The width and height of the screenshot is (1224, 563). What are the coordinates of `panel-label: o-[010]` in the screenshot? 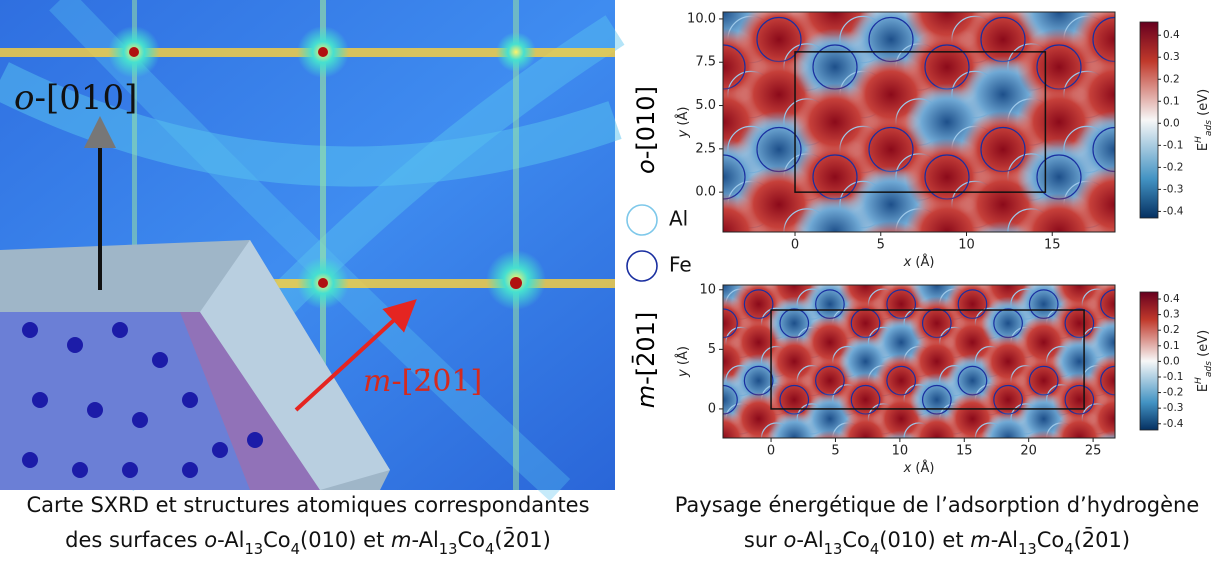 It's located at (646, 130).